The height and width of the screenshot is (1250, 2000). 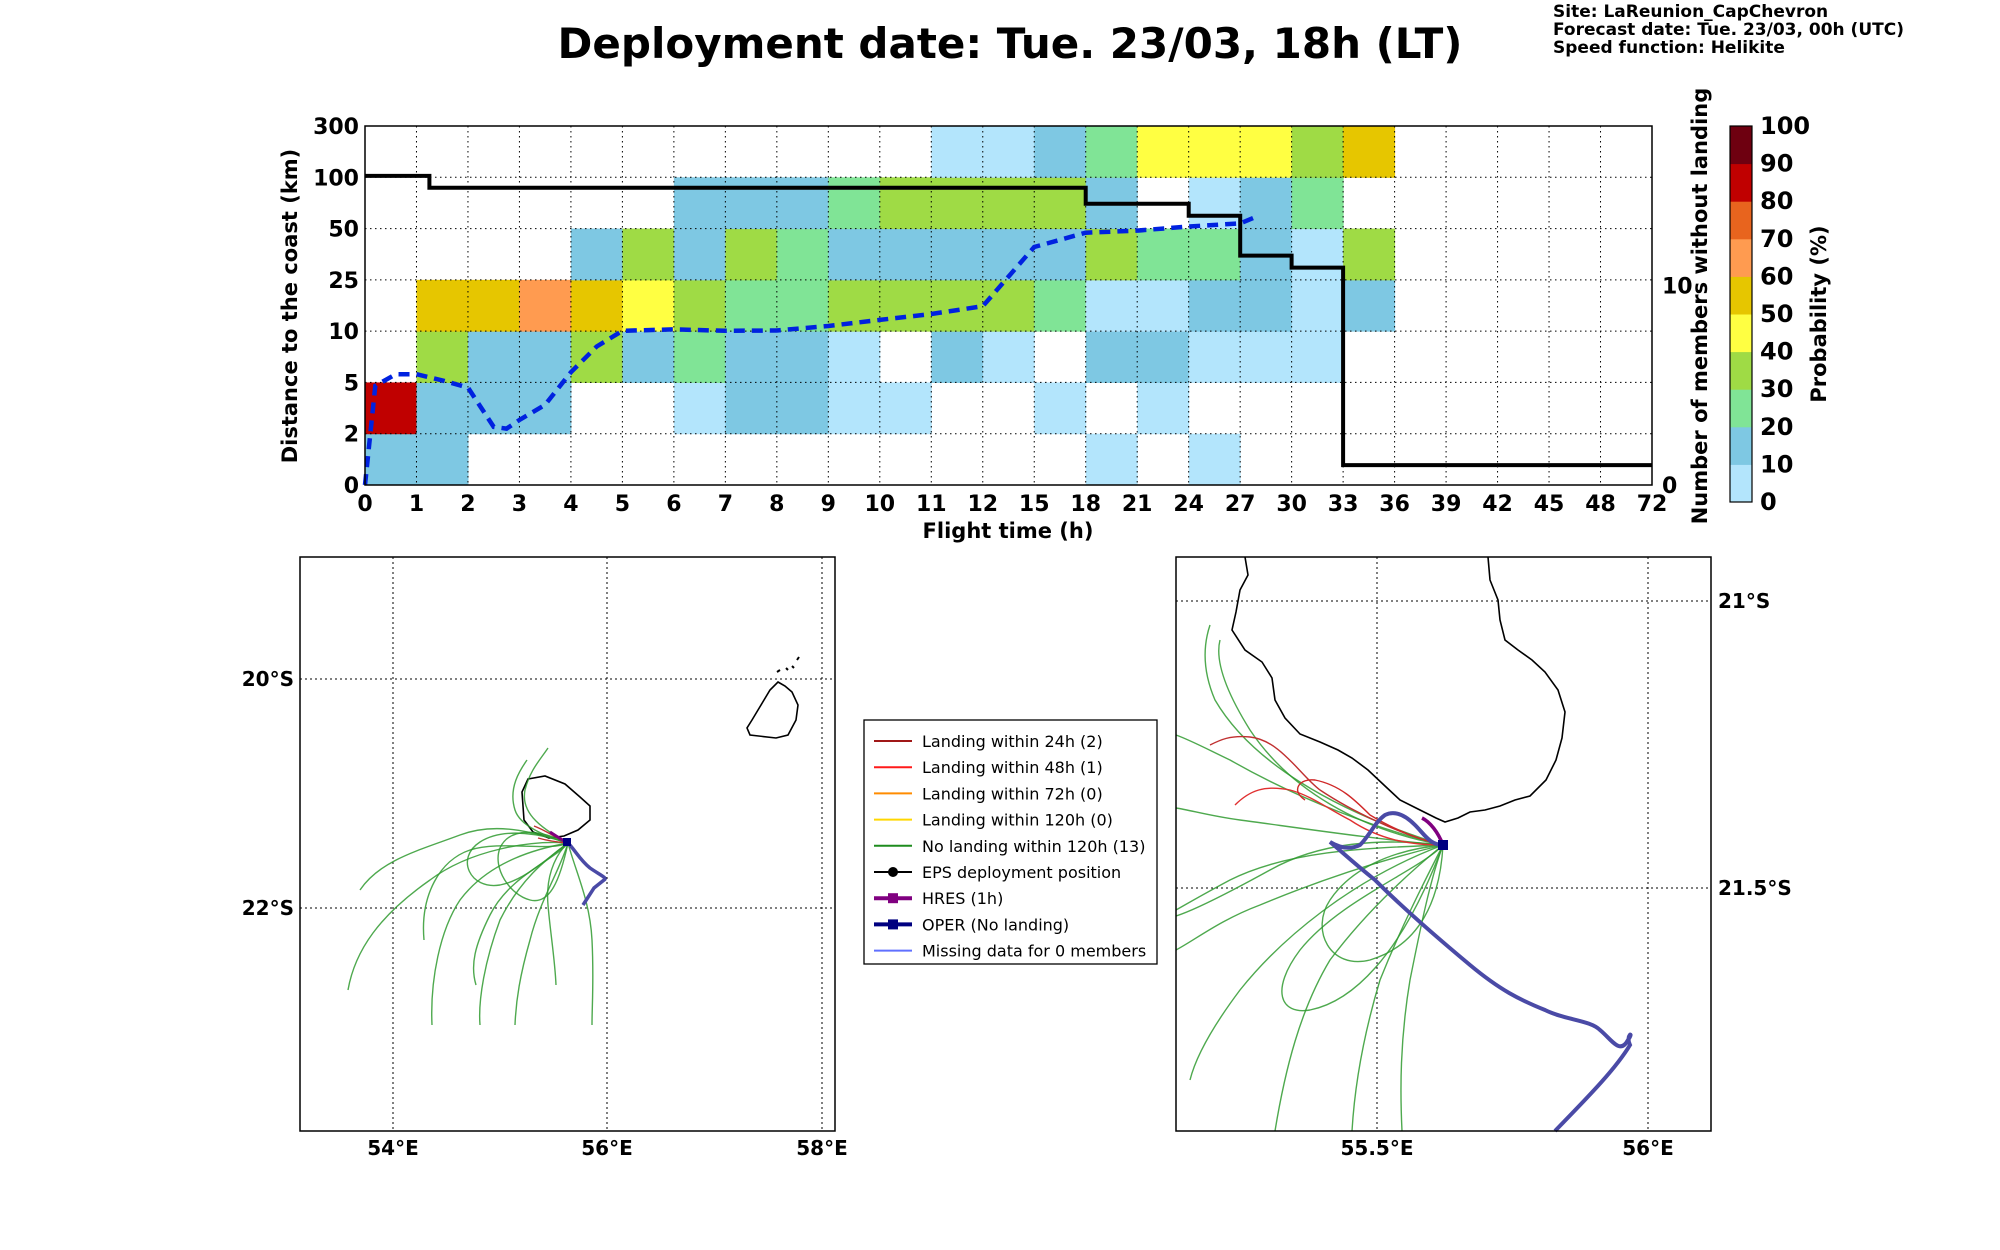 What do you see at coordinates (351, 486) in the screenshot?
I see `heatmap-y-tick: 0` at bounding box center [351, 486].